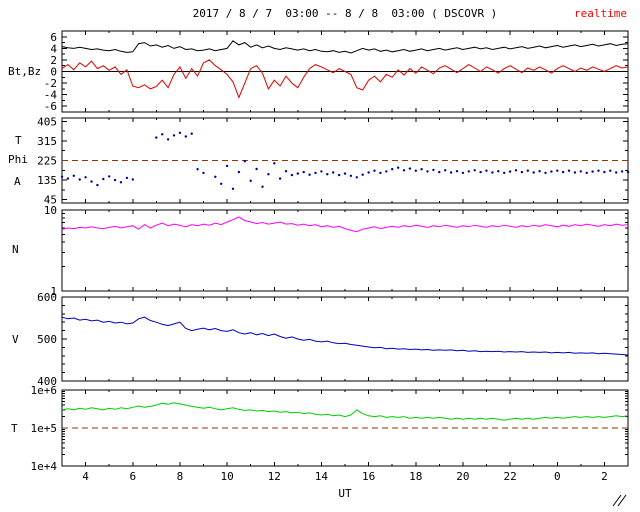 The height and width of the screenshot is (512, 640). I want to click on x-tick-label: 14, so click(322, 476).